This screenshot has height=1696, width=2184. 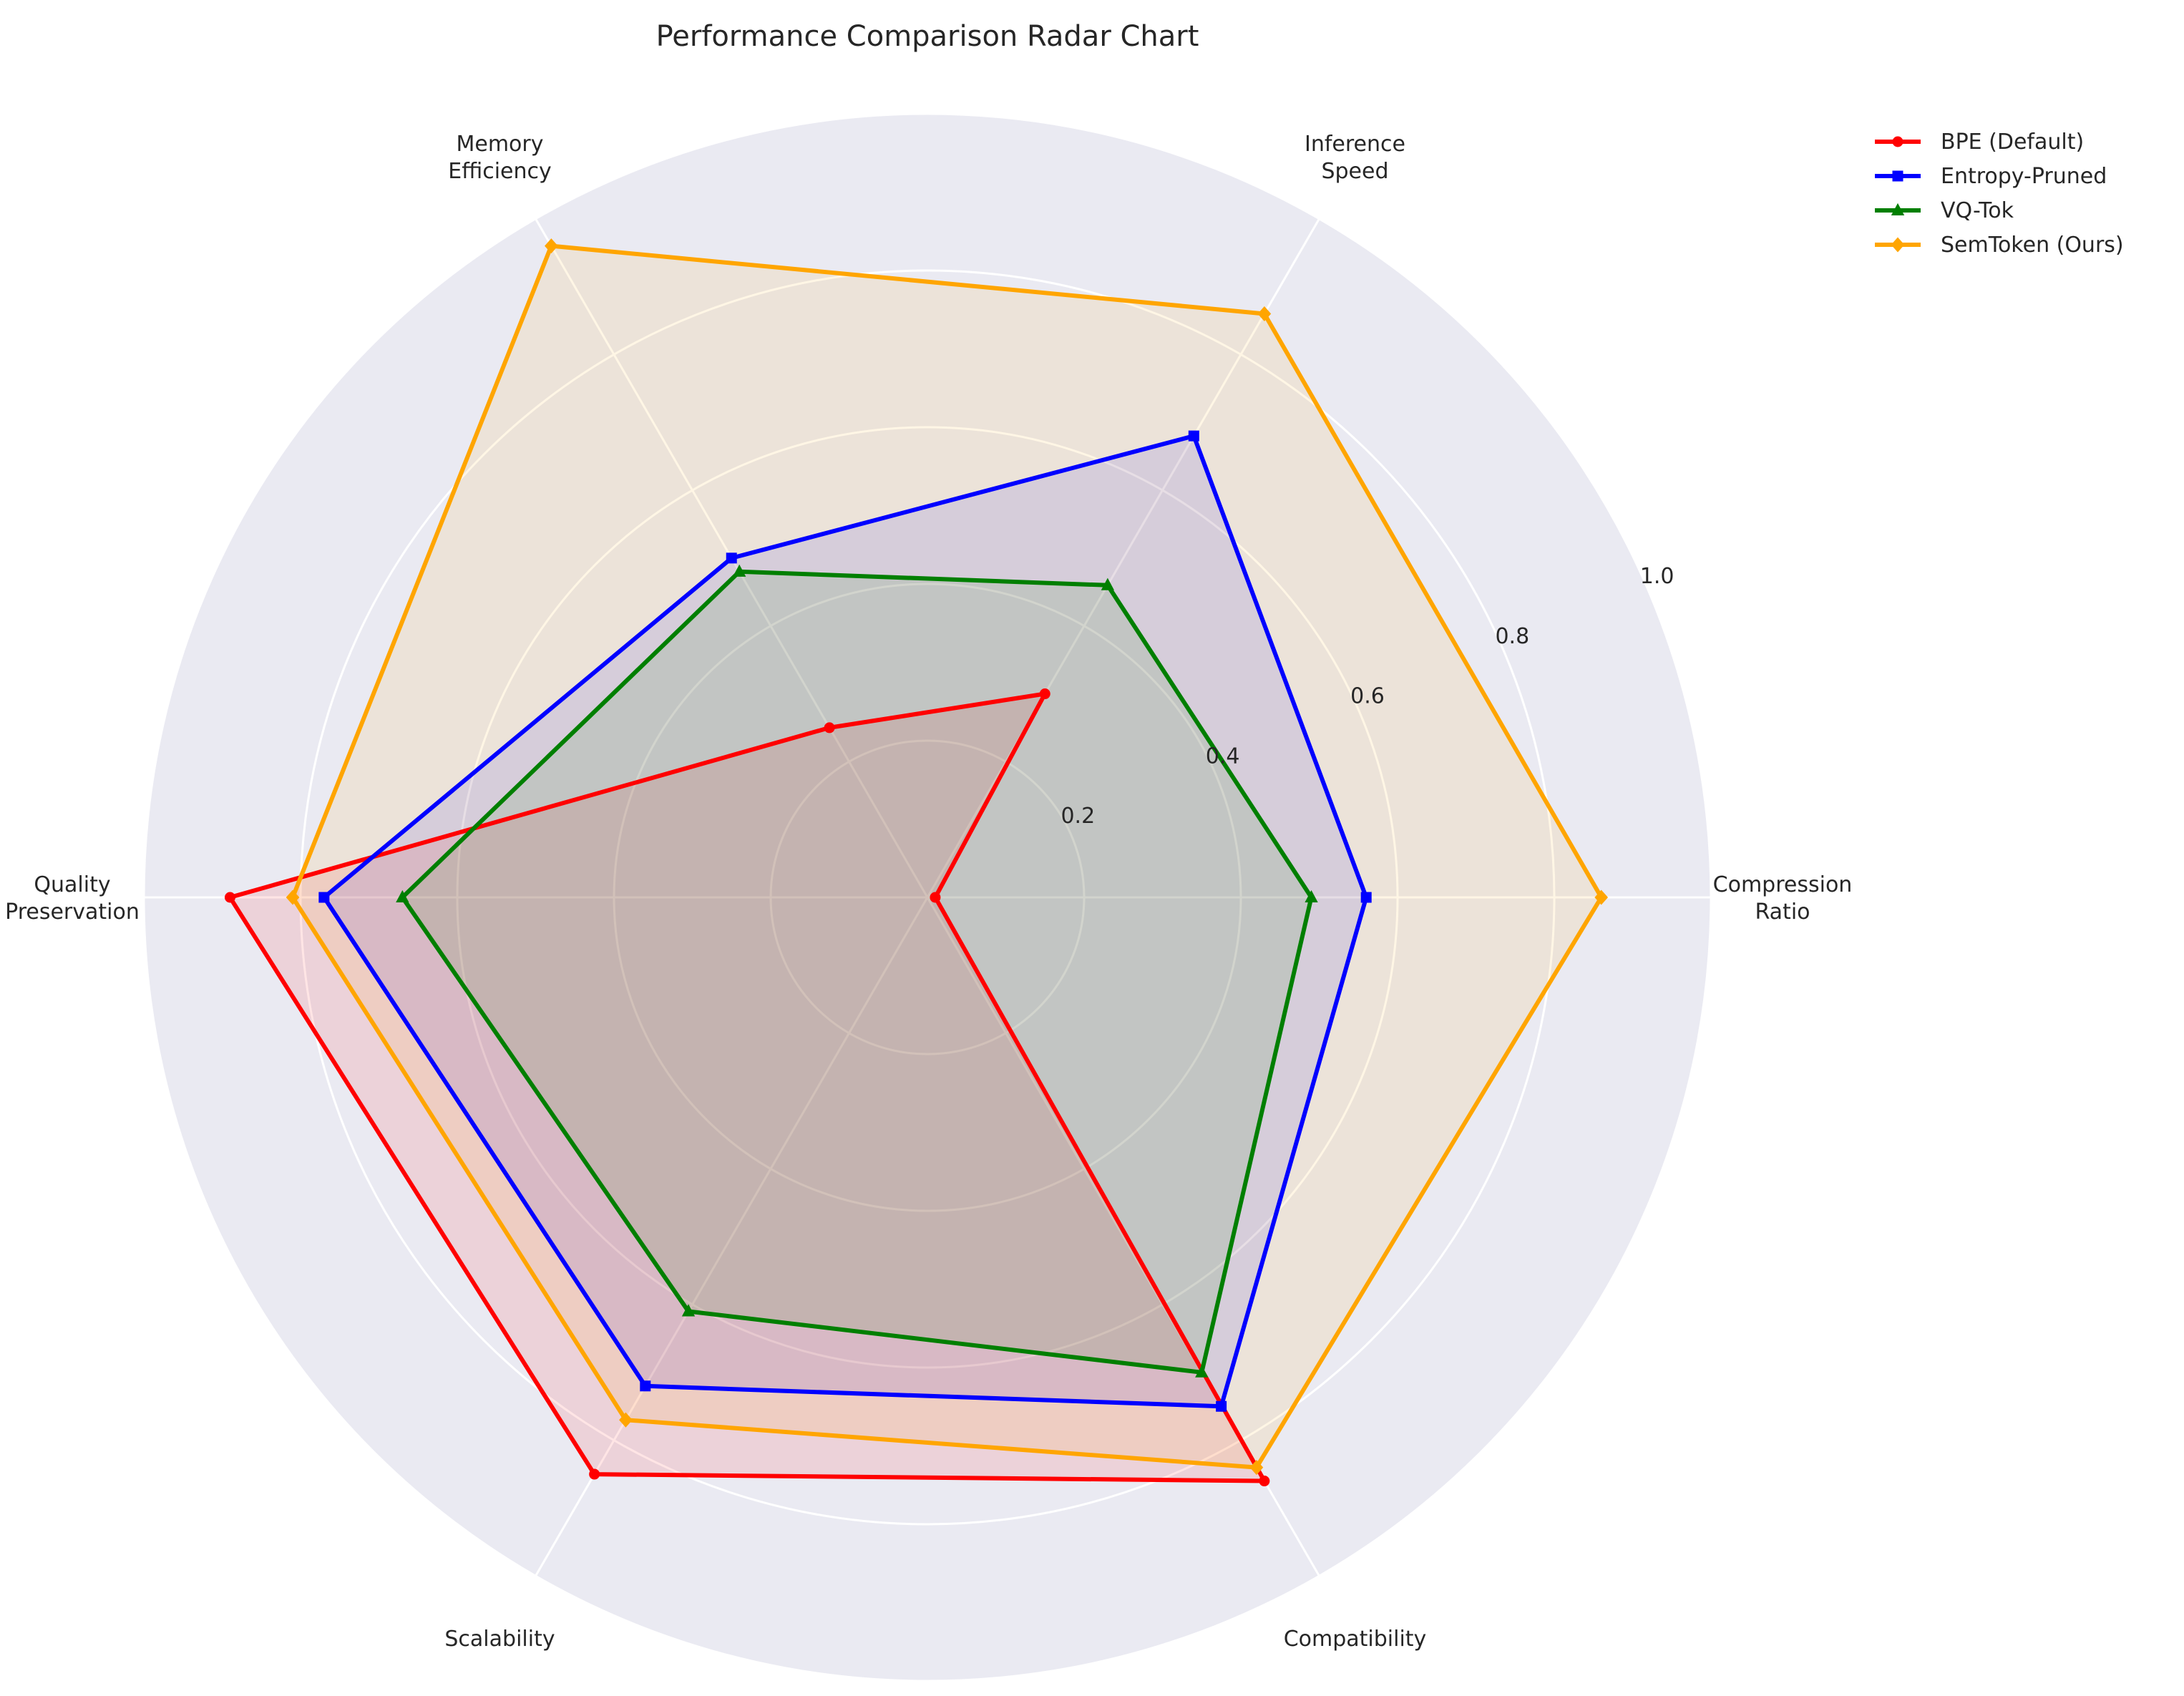 I want to click on legend-marker-bpe-default, so click(x=1897, y=141).